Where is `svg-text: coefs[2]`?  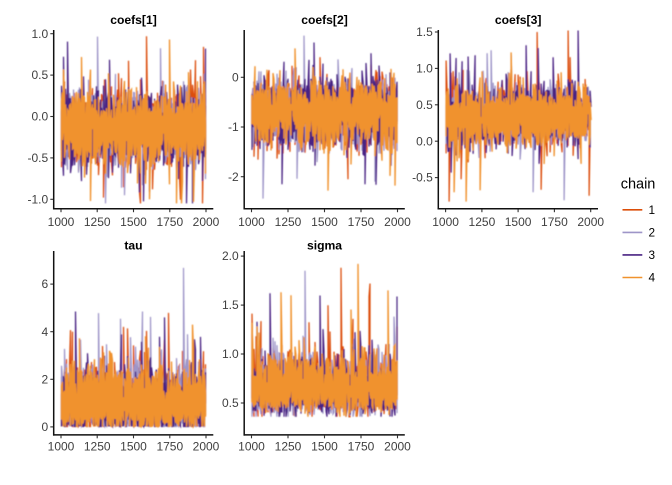 svg-text: coefs[2] is located at coordinates (324, 20).